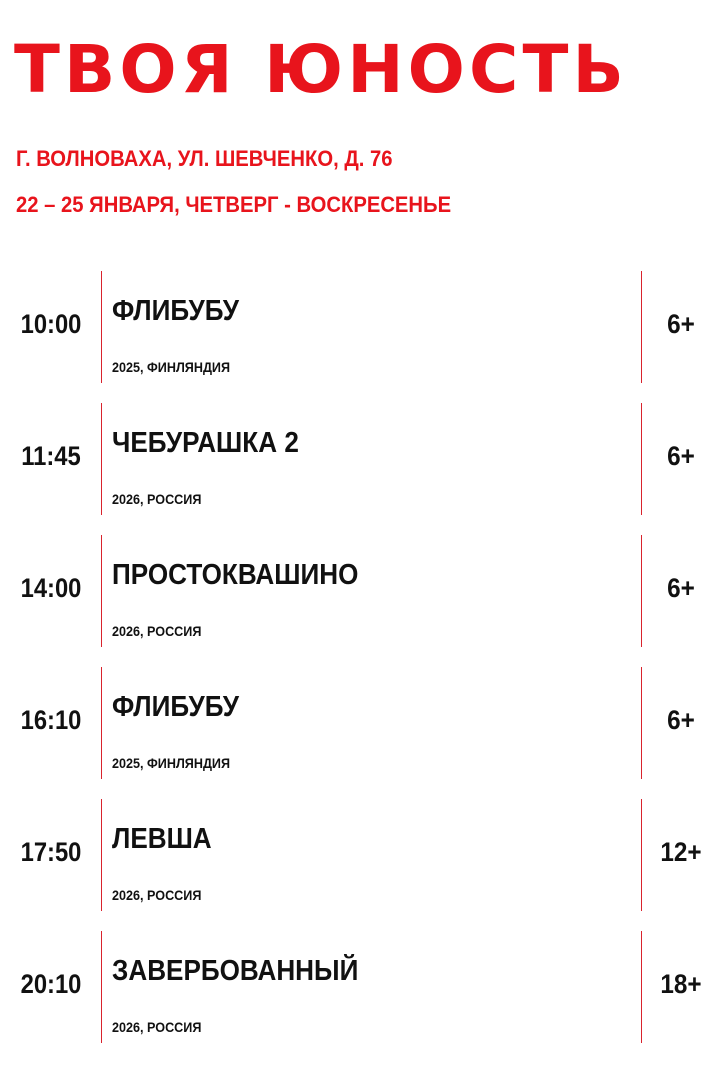 This screenshot has width=720, height=1072. I want to click on film-title: ЗАВЕРБОВАННЫЙ, so click(235, 971).